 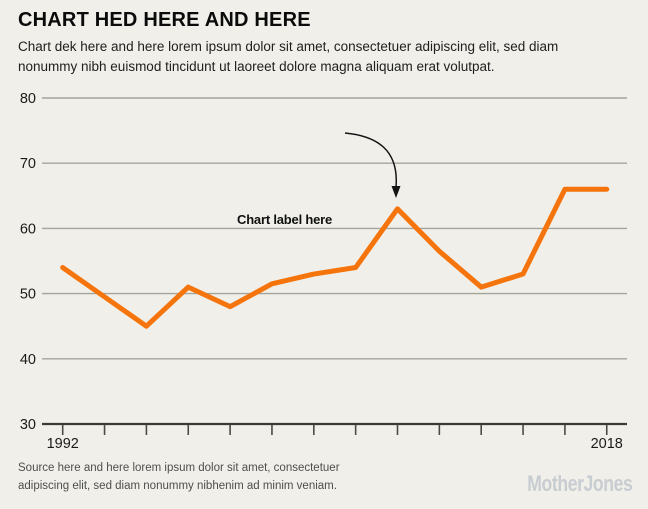 What do you see at coordinates (63, 444) in the screenshot?
I see `x-tick-label: 1992` at bounding box center [63, 444].